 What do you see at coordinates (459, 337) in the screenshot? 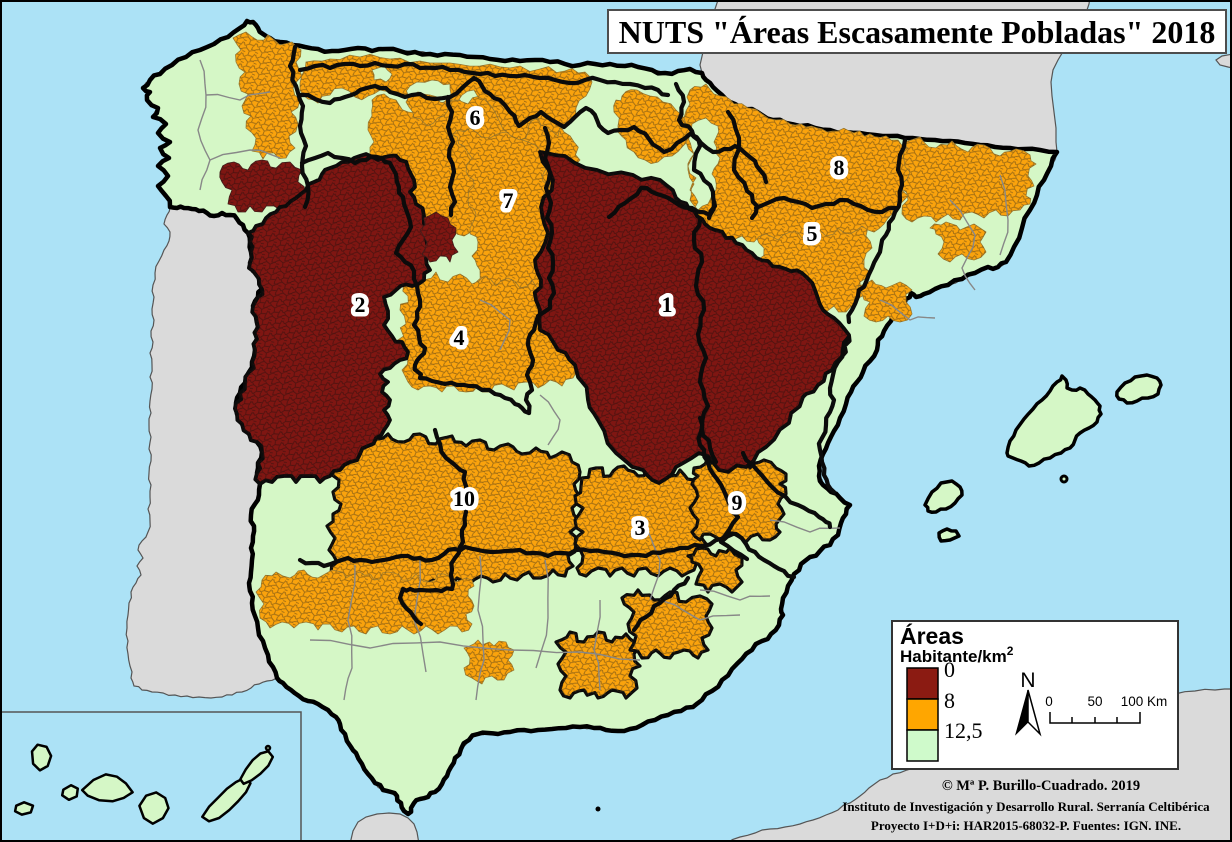
I see `svg-text: 4` at bounding box center [459, 337].